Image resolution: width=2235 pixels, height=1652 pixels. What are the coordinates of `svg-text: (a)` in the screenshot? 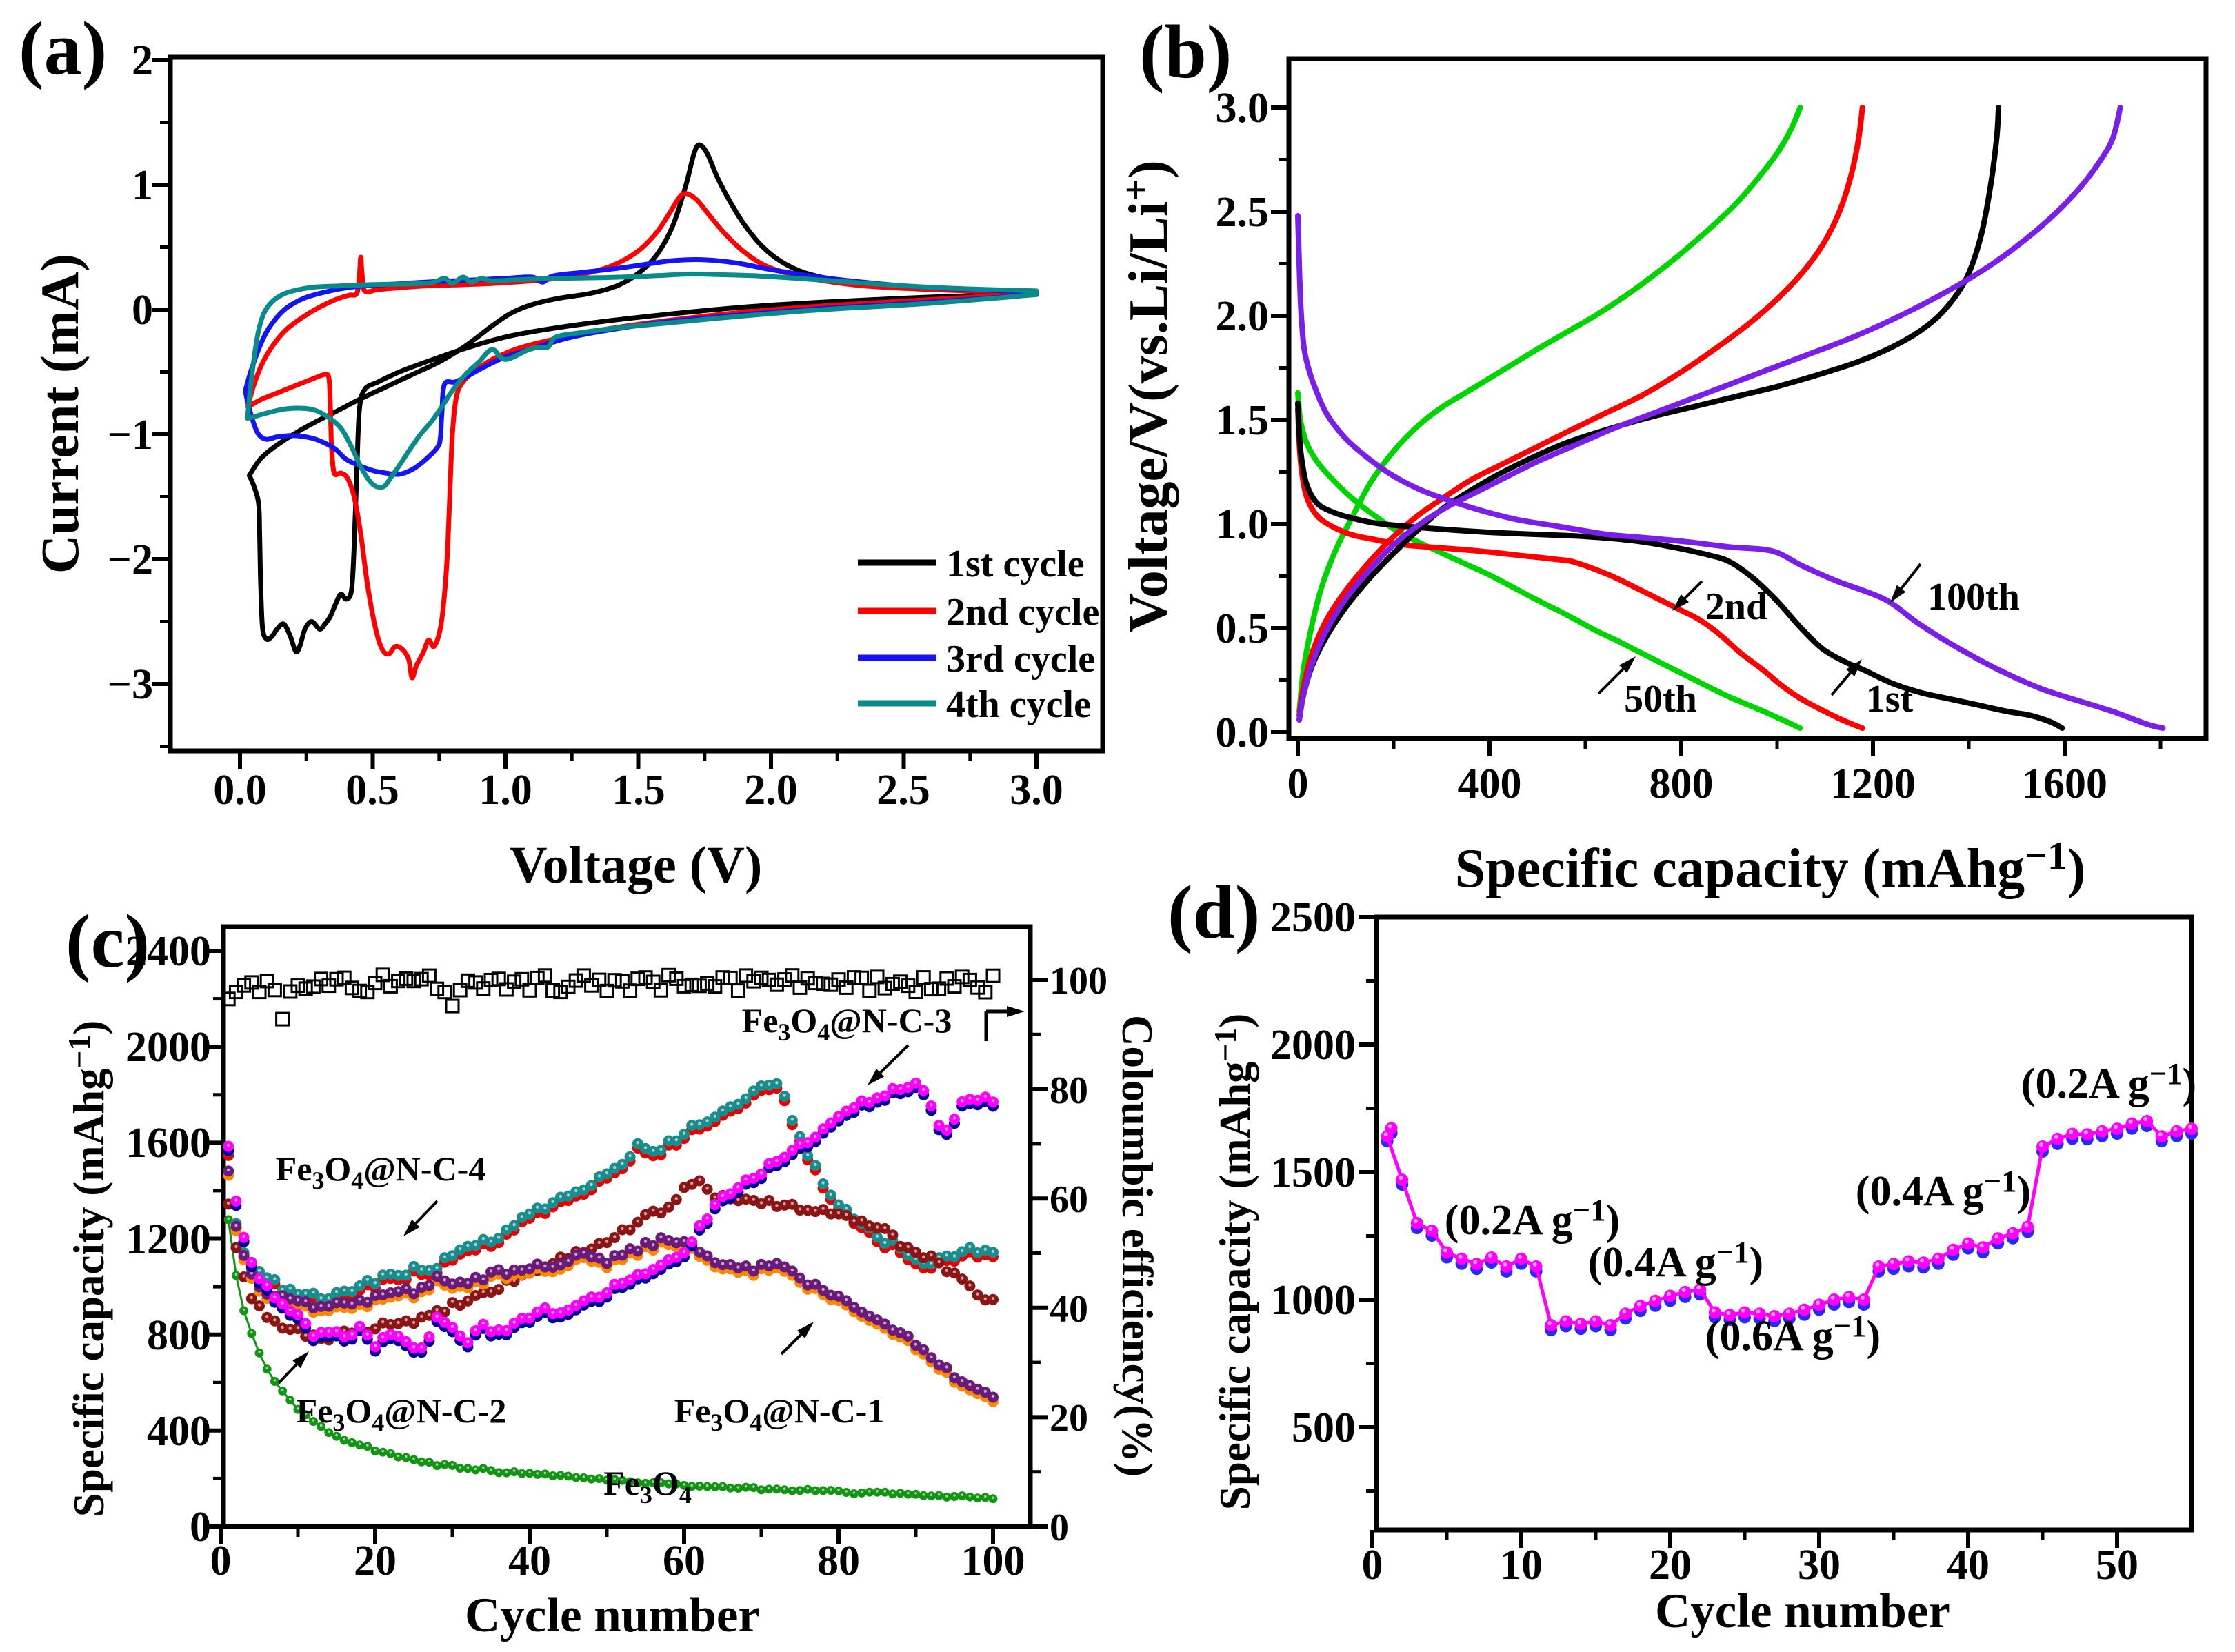 It's located at (63, 48).